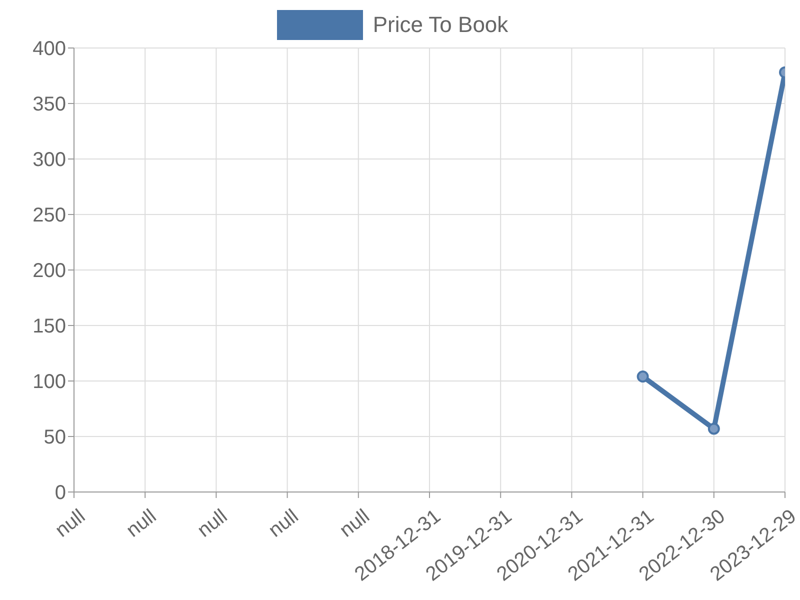 The width and height of the screenshot is (800, 600). Describe the element at coordinates (49, 382) in the screenshot. I see `y-tick-label: 100` at that location.